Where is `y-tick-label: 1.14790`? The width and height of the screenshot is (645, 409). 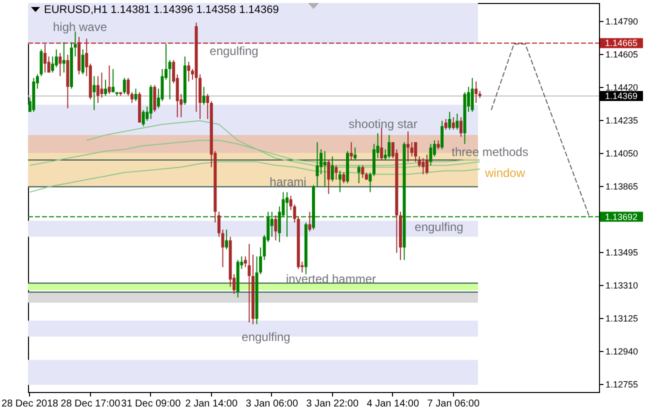 y-tick-label: 1.14790 is located at coordinates (622, 21).